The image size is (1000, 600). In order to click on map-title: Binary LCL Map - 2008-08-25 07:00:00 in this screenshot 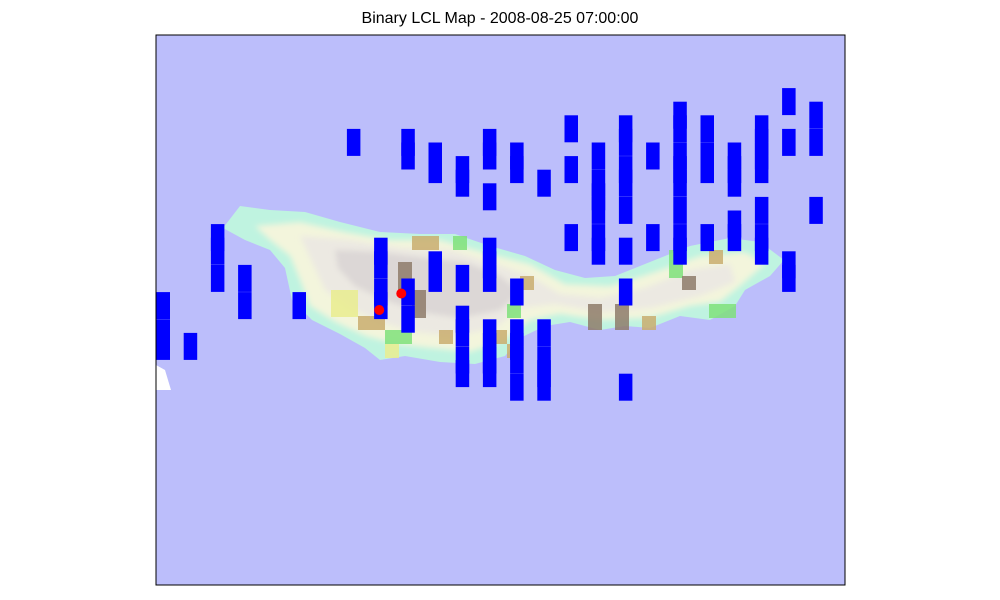, I will do `click(500, 18)`.